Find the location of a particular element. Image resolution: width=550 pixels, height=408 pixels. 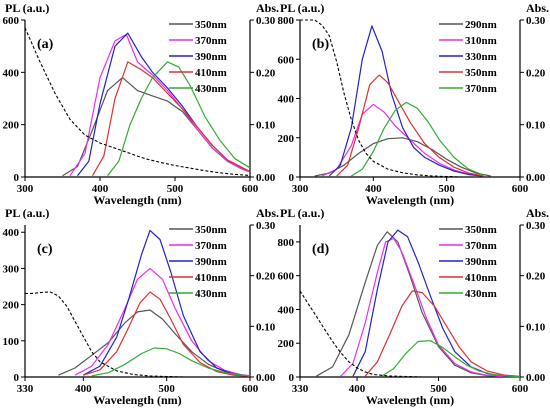

series-line-330nm is located at coordinates (406, 101).